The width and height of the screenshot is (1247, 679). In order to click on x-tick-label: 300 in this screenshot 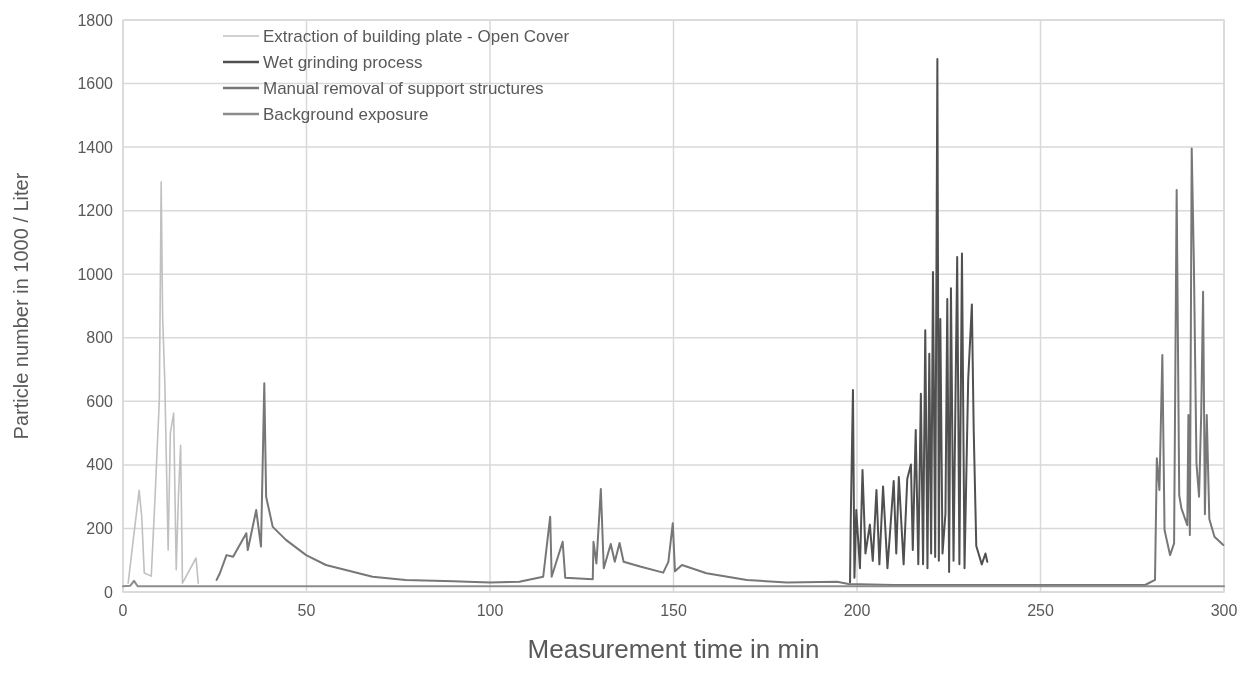, I will do `click(1224, 610)`.